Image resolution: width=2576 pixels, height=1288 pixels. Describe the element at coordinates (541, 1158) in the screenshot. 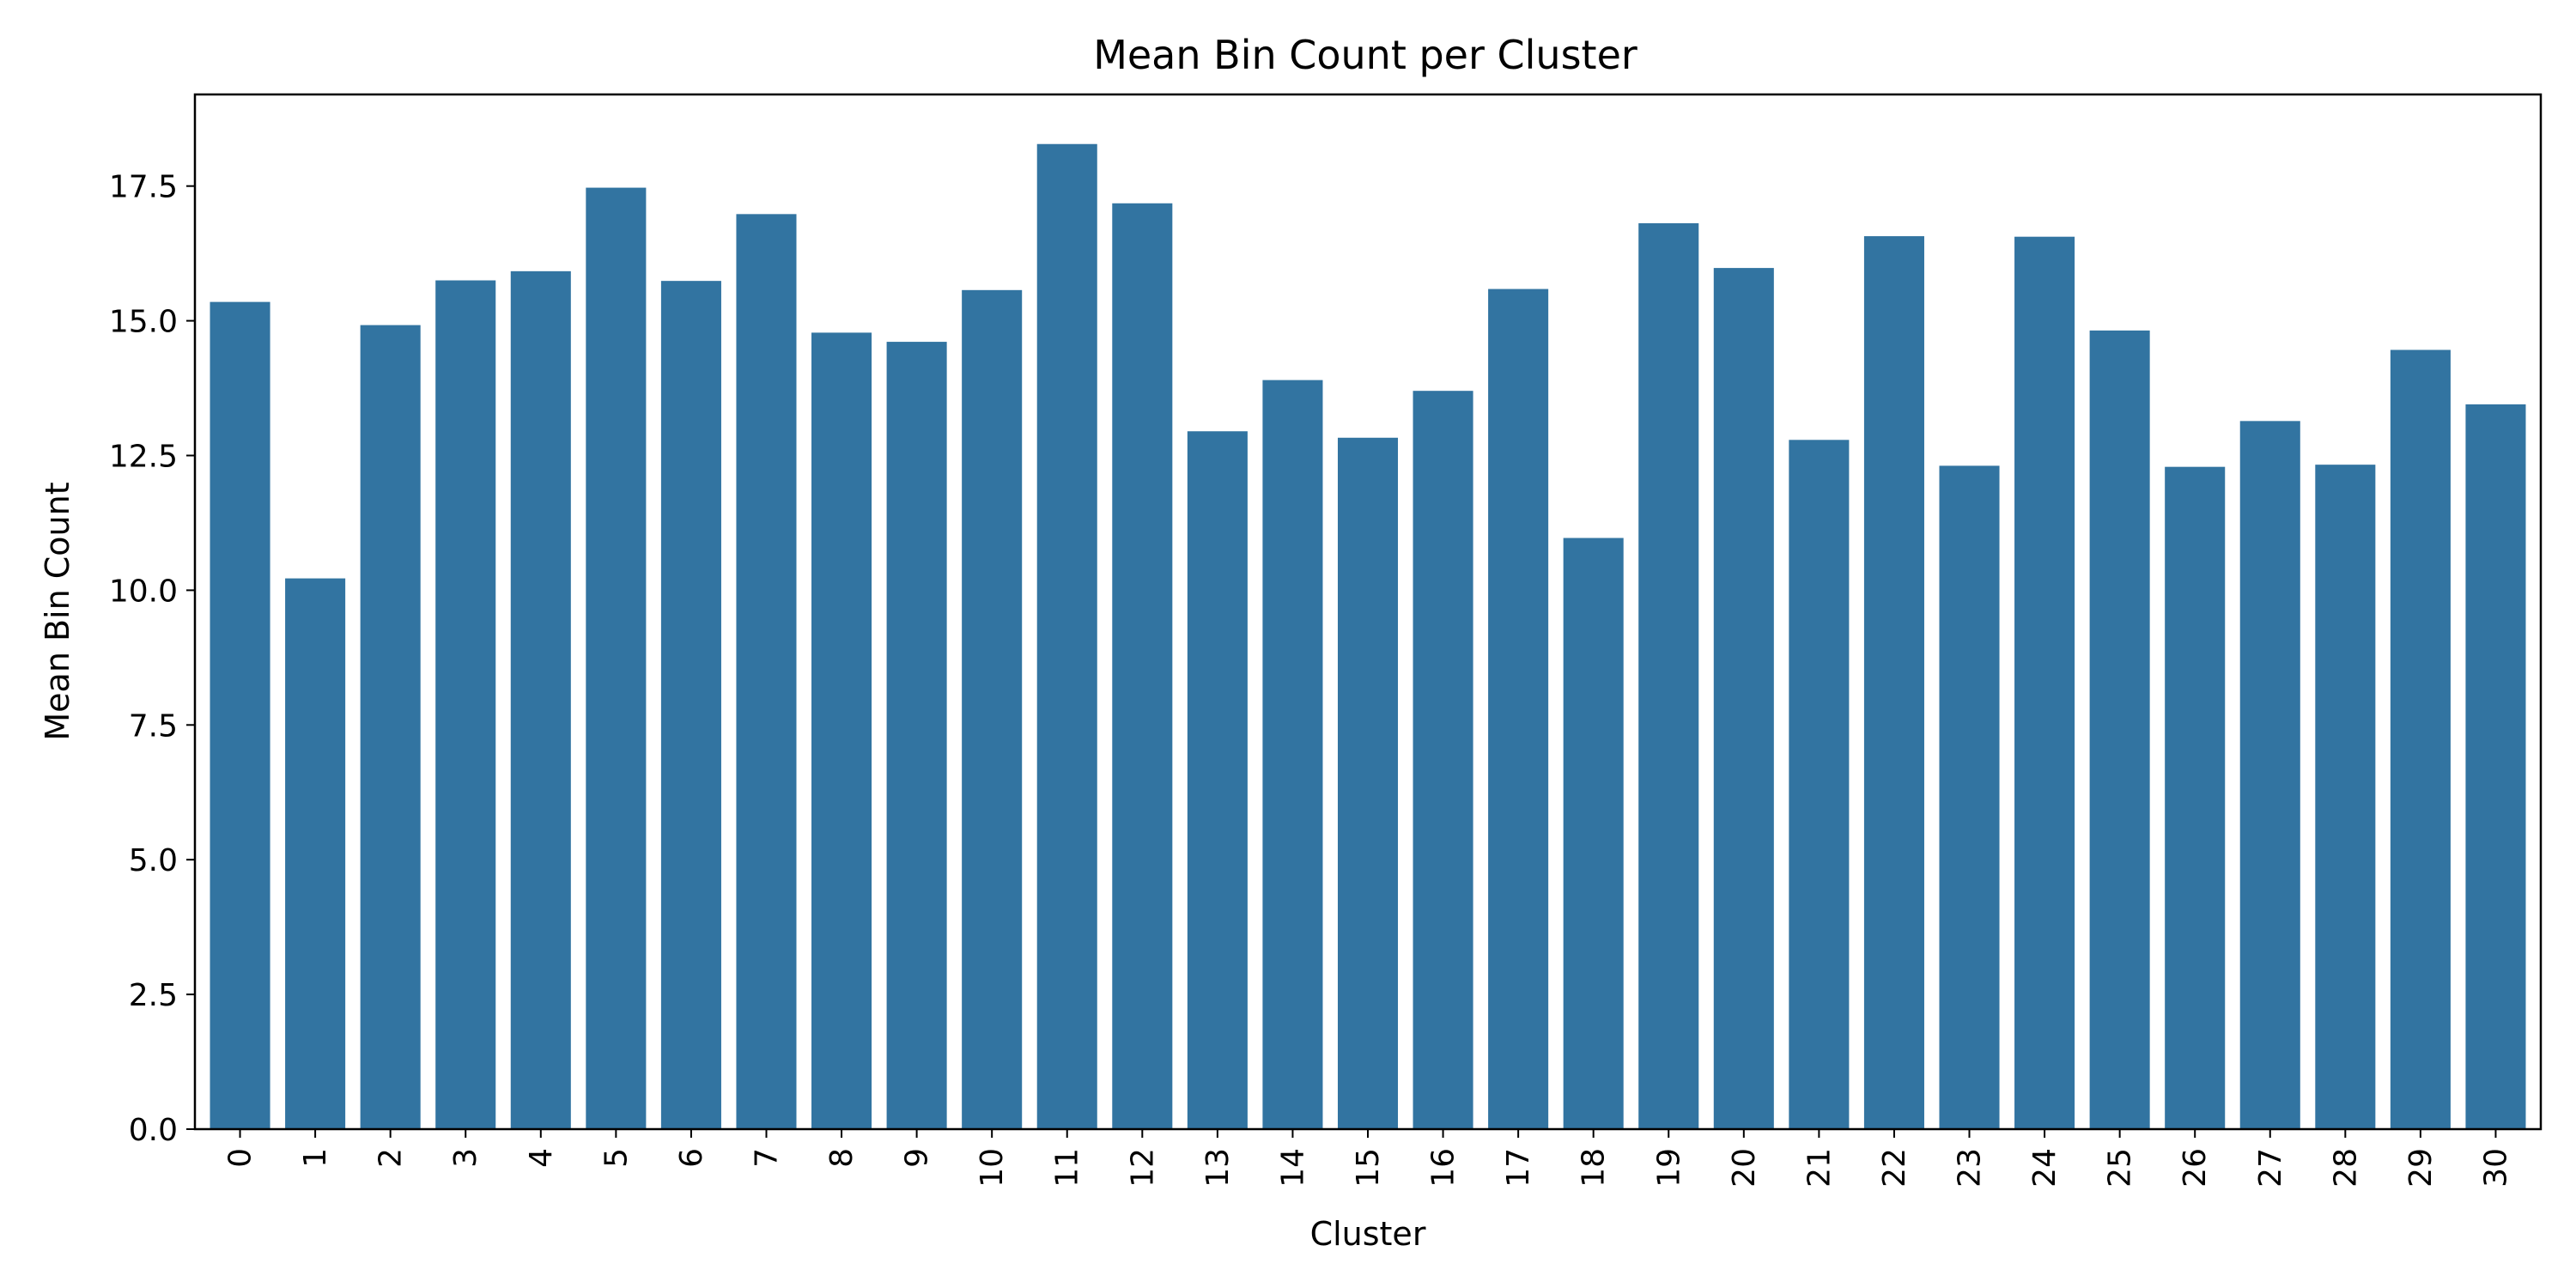

I see `x-tick-label: 4` at that location.